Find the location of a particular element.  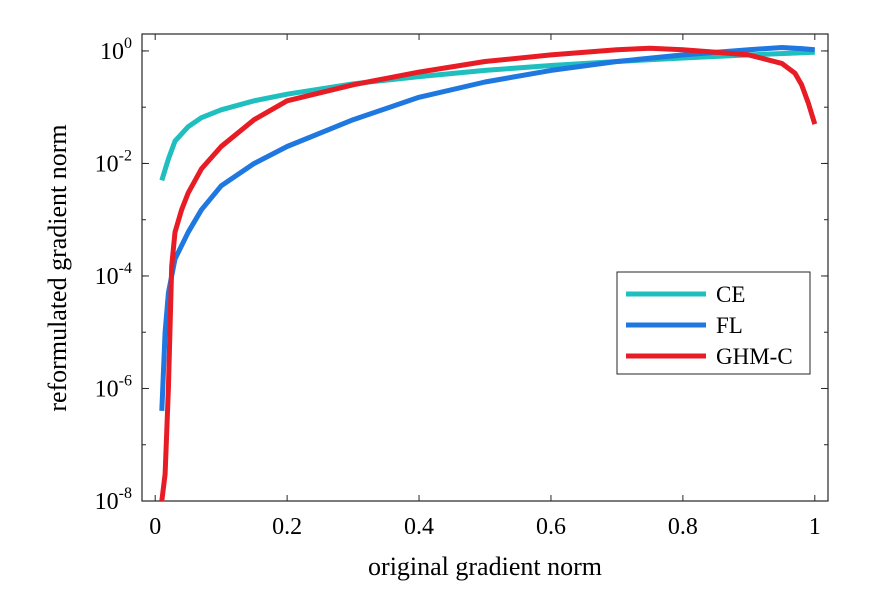

x-tick-label: 0.6 is located at coordinates (551, 527).